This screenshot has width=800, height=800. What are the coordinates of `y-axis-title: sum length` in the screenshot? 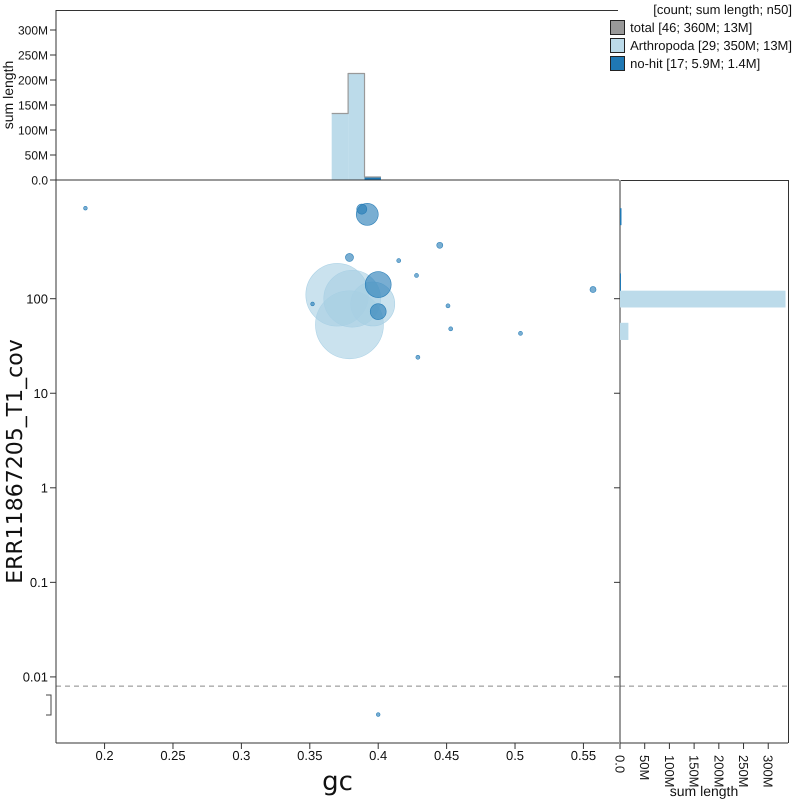 It's located at (8, 95).